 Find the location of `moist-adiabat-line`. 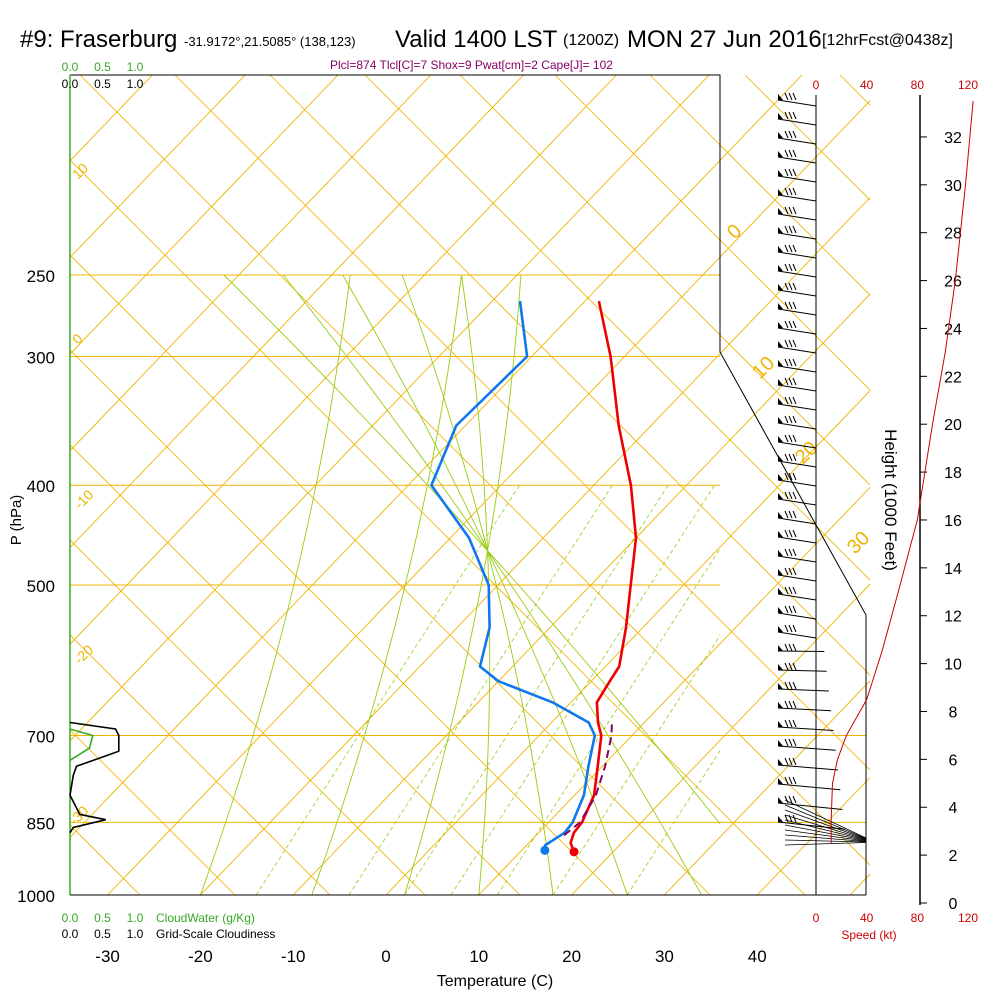

moist-adiabat-line is located at coordinates (275, 584).